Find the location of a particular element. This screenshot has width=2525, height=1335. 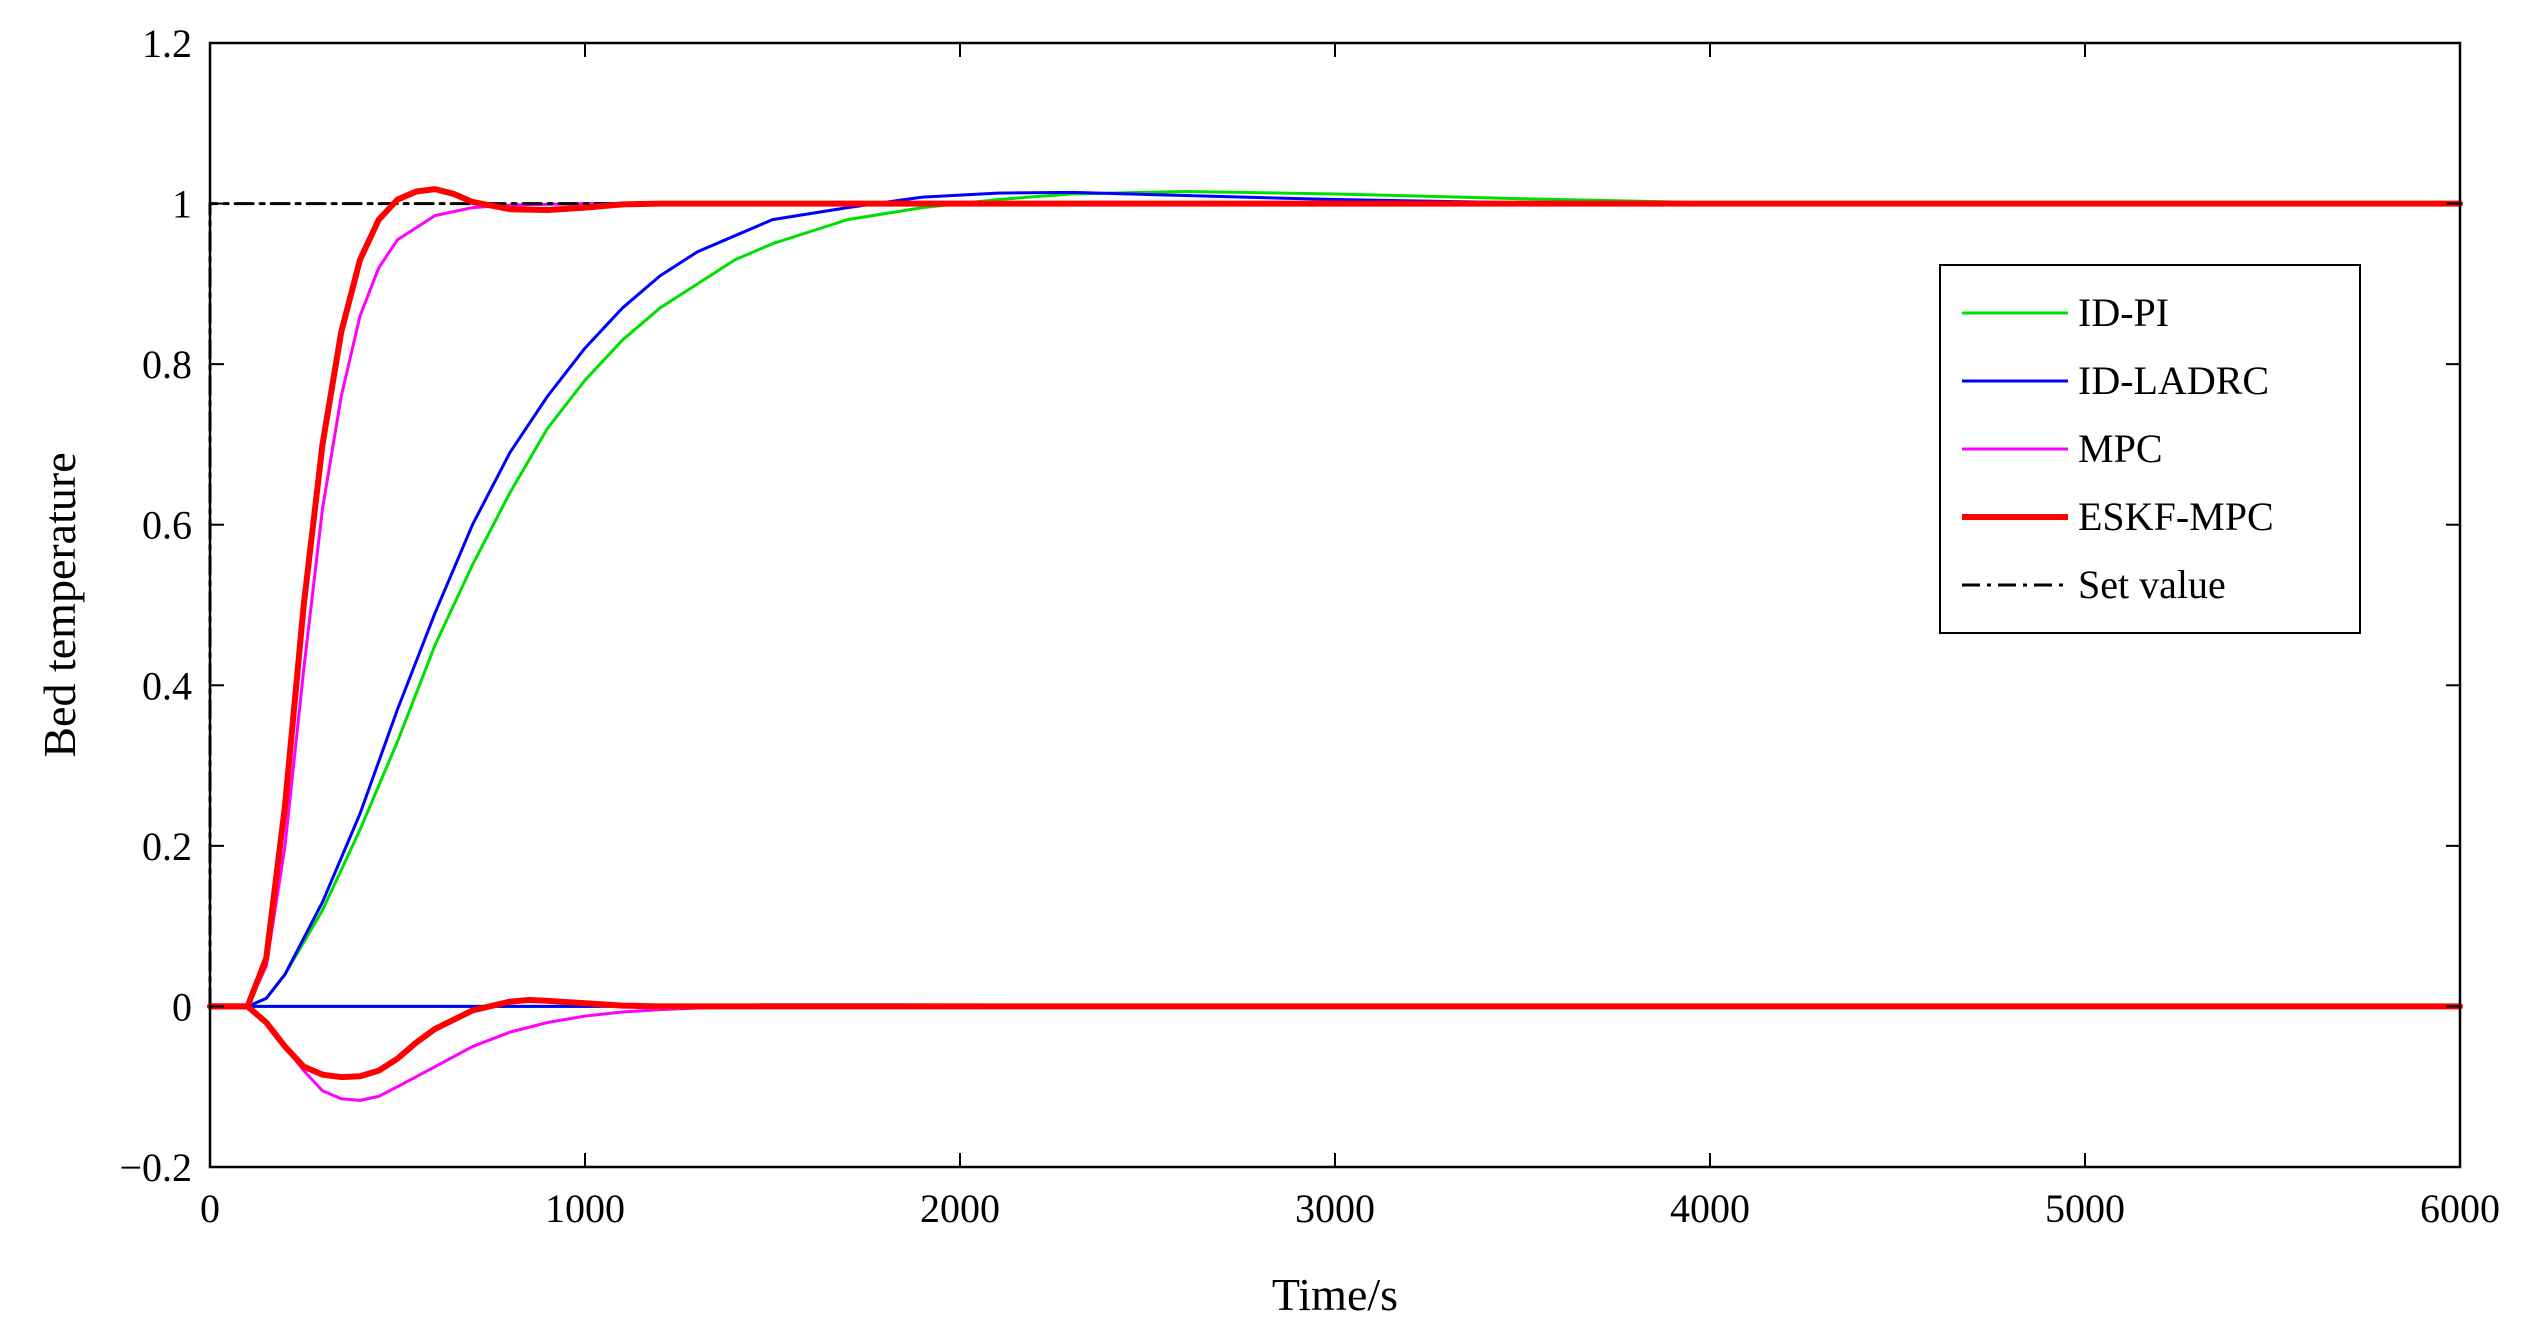

series-line-eskf-mpc-lower is located at coordinates (1335, 1039).